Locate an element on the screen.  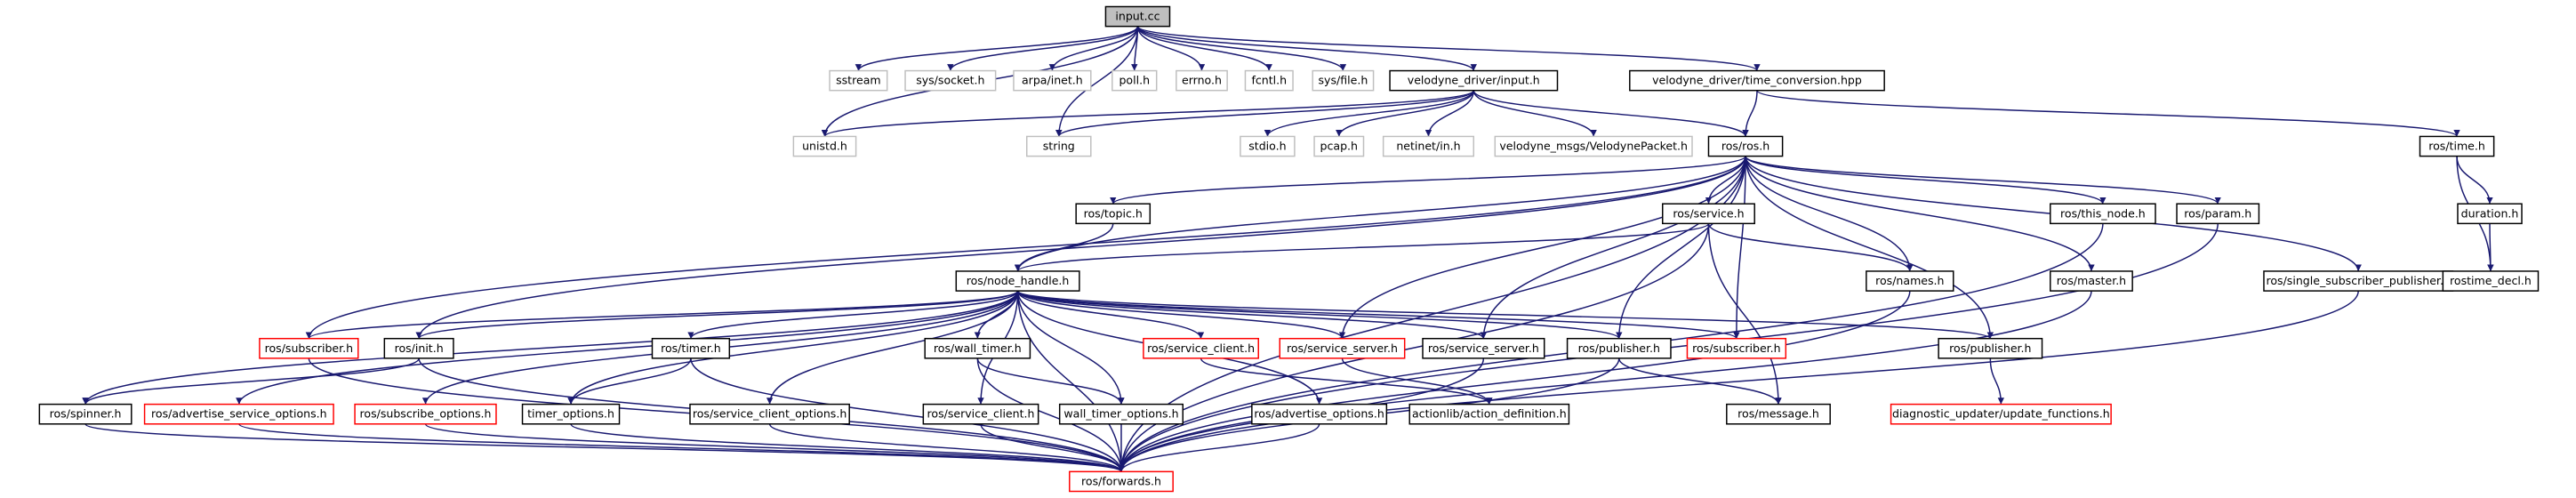
file-label: actionlib/action_definition.h is located at coordinates (1489, 414).